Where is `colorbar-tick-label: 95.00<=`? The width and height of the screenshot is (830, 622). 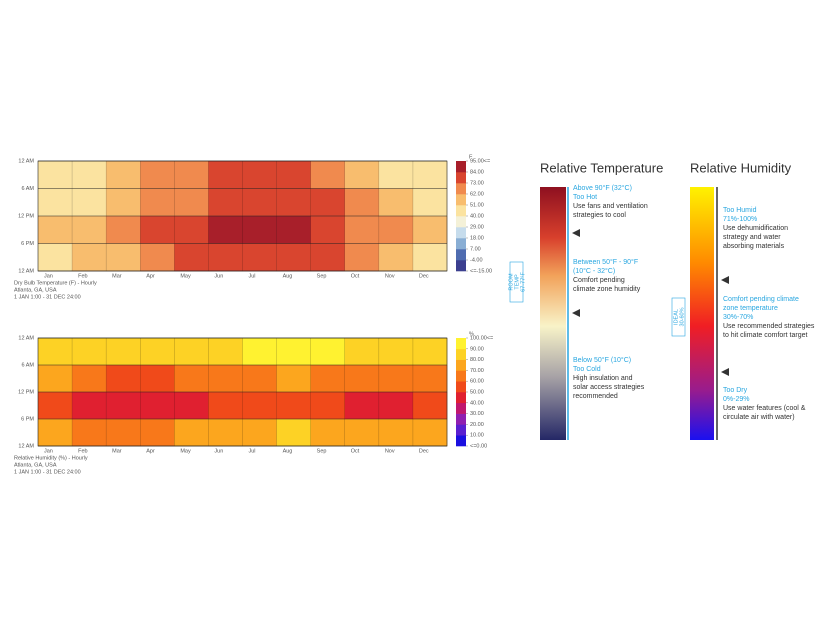 colorbar-tick-label: 95.00<= is located at coordinates (480, 161).